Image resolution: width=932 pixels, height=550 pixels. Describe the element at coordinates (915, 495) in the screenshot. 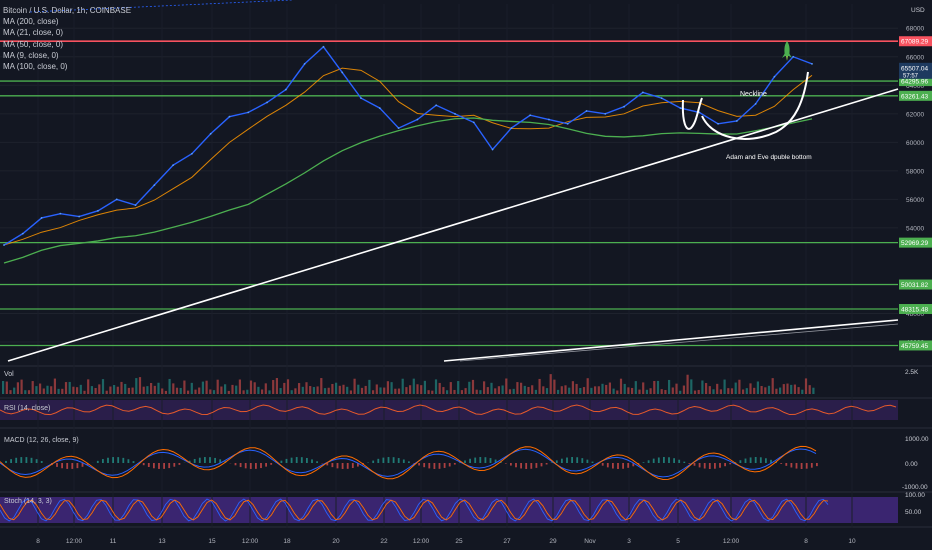

I see `stoch-tick-100: 100.00` at that location.